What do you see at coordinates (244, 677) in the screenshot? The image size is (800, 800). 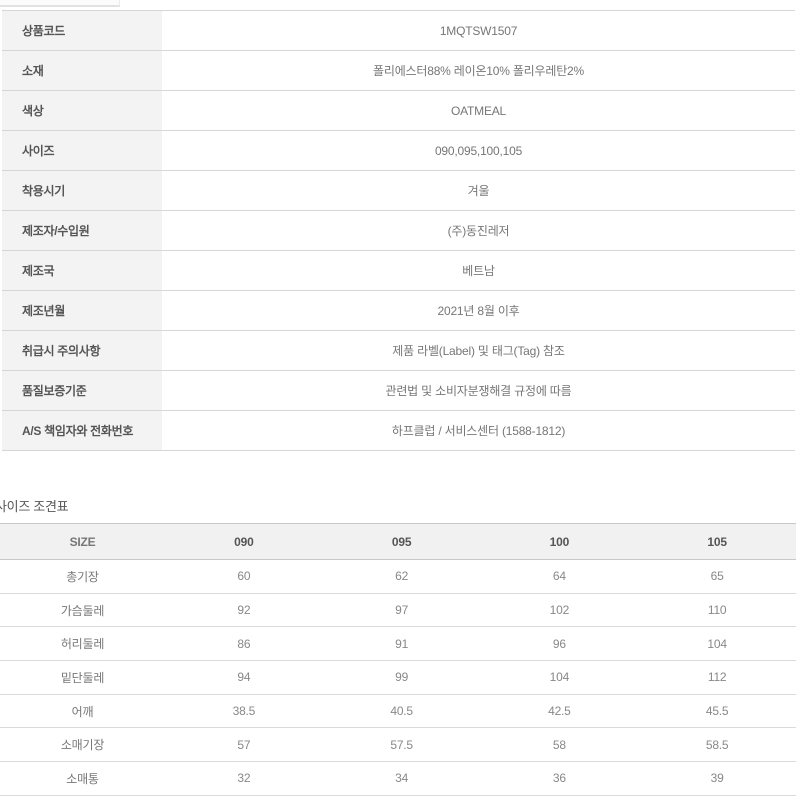 I see `size-value-cell: 94` at bounding box center [244, 677].